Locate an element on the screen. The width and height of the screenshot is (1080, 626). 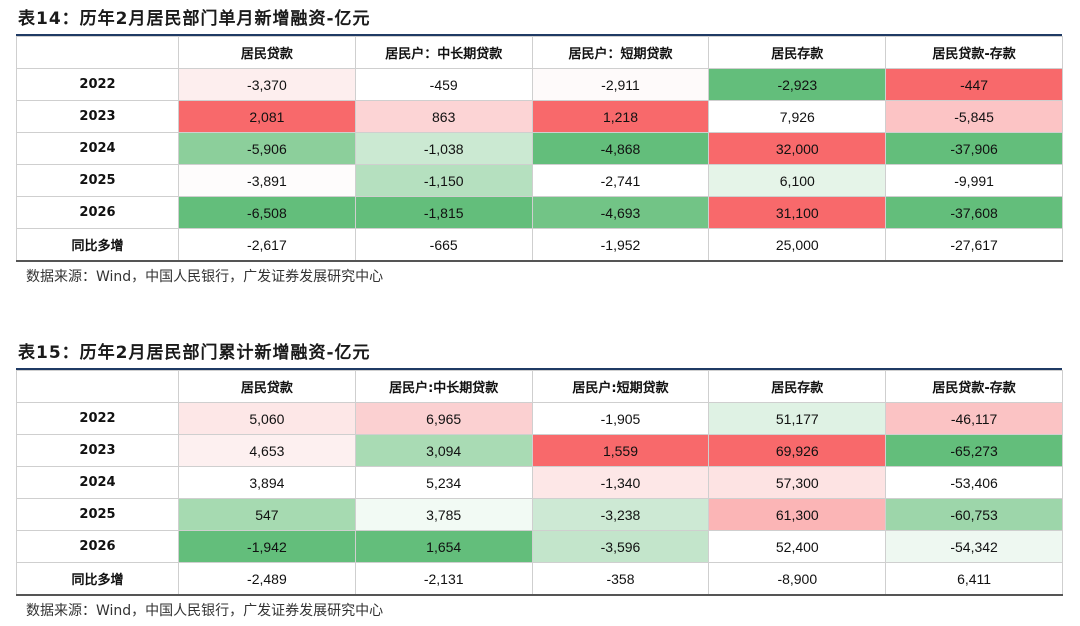
column-header: 居民户：短期贷款 is located at coordinates (620, 52).